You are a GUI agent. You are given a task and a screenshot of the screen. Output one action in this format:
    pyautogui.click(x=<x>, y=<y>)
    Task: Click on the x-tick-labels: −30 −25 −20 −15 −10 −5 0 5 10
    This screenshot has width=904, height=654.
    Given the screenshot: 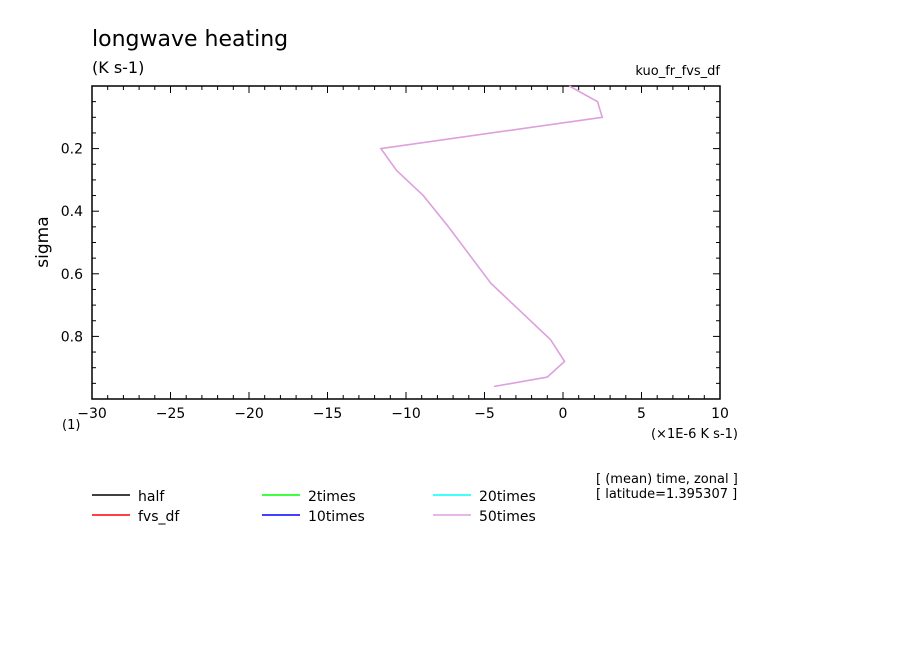 What is the action you would take?
    pyautogui.click(x=403, y=414)
    